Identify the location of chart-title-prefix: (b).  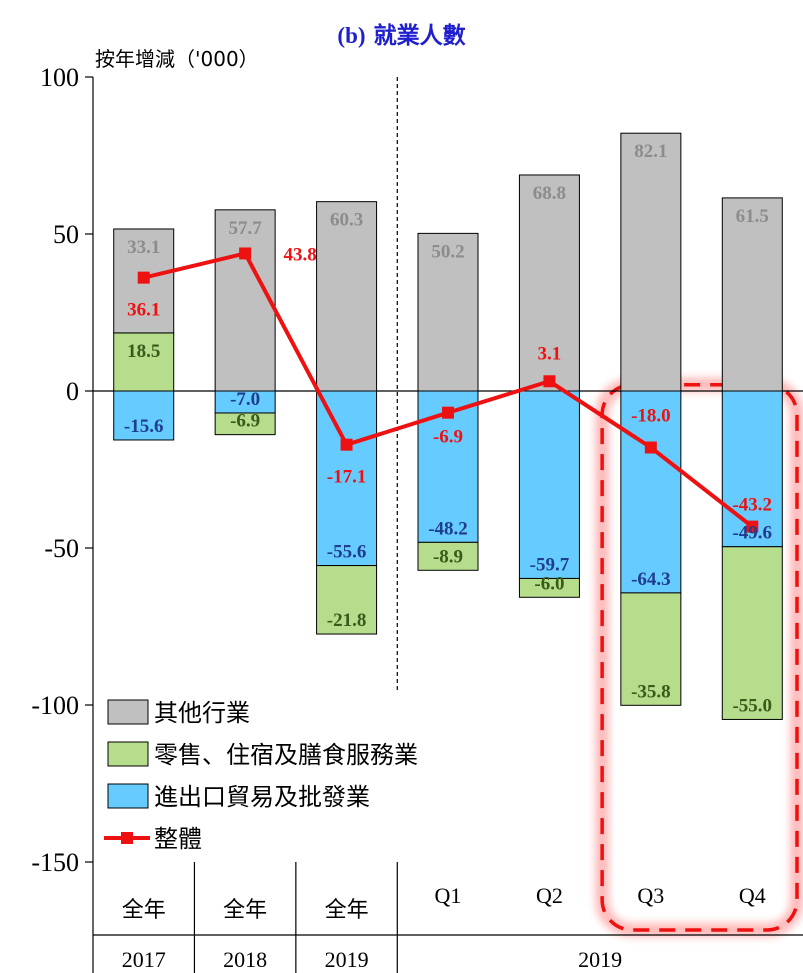
(351, 35).